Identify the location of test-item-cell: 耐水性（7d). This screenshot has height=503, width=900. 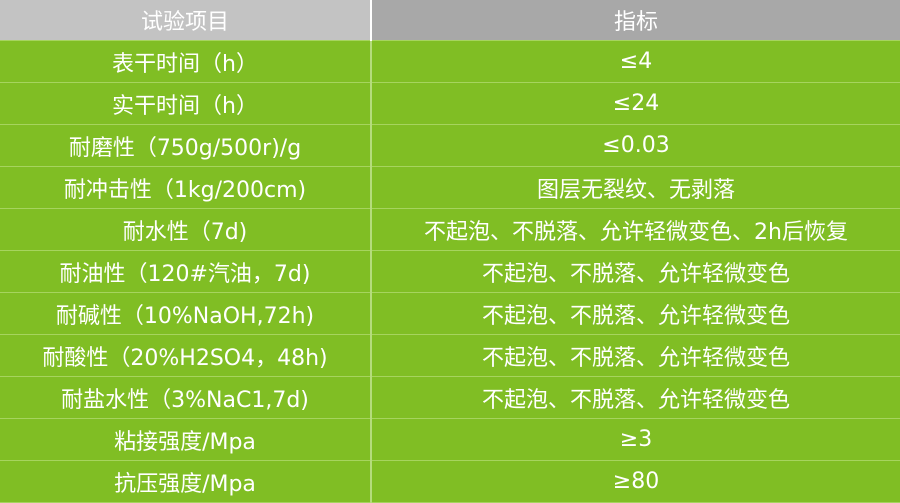
(186, 229).